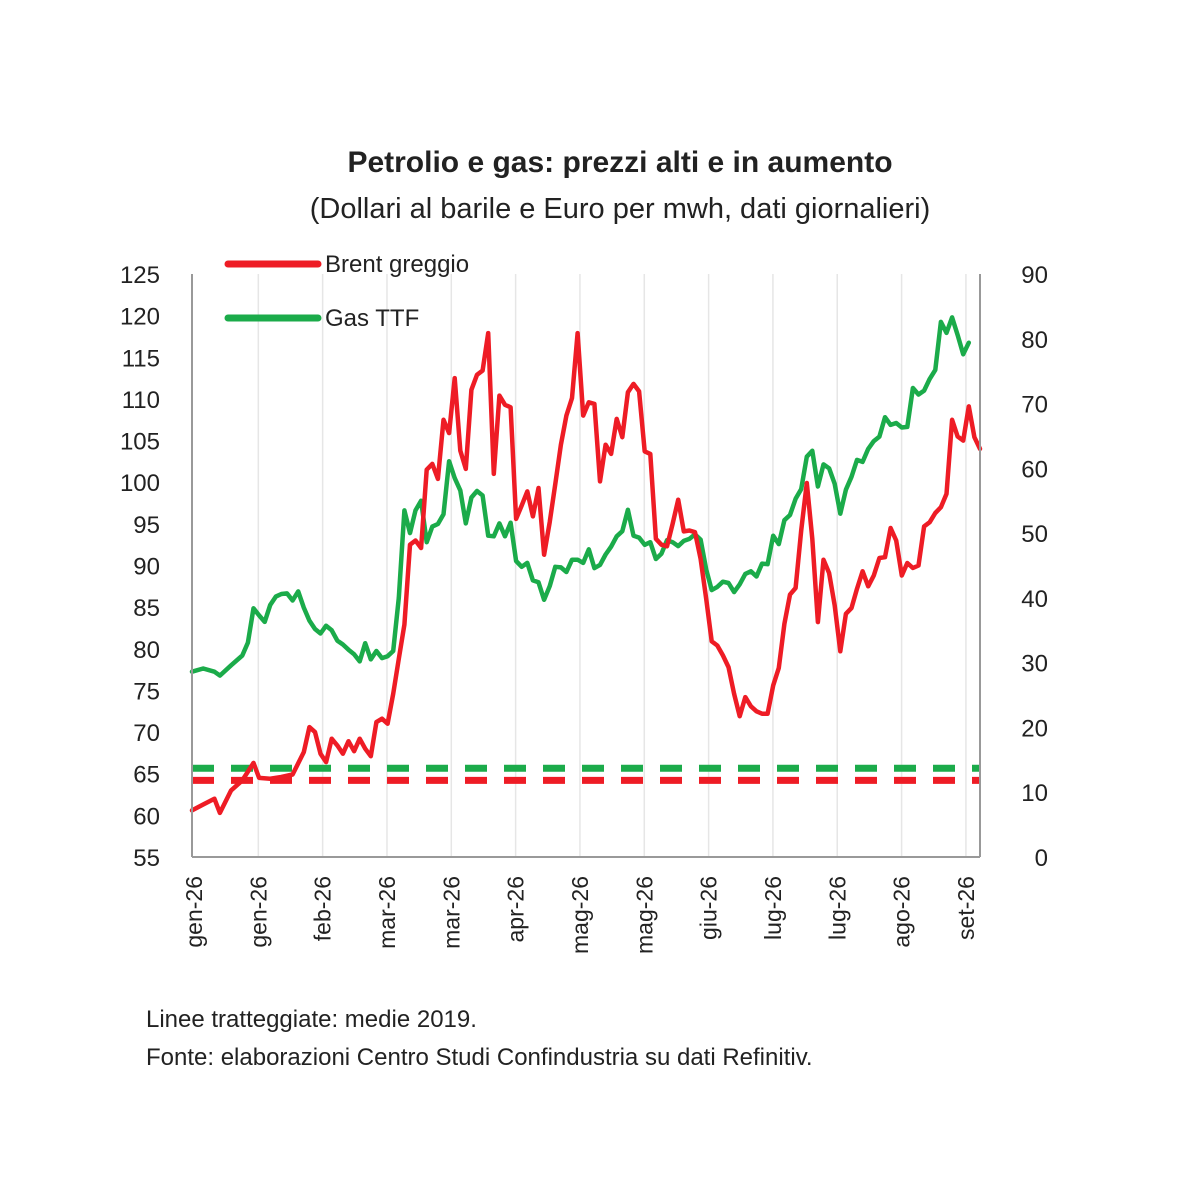 This screenshot has width=1200, height=1200. What do you see at coordinates (619, 162) in the screenshot?
I see `chart-title: Petrolio e gas: prezzi alti e in aumento` at bounding box center [619, 162].